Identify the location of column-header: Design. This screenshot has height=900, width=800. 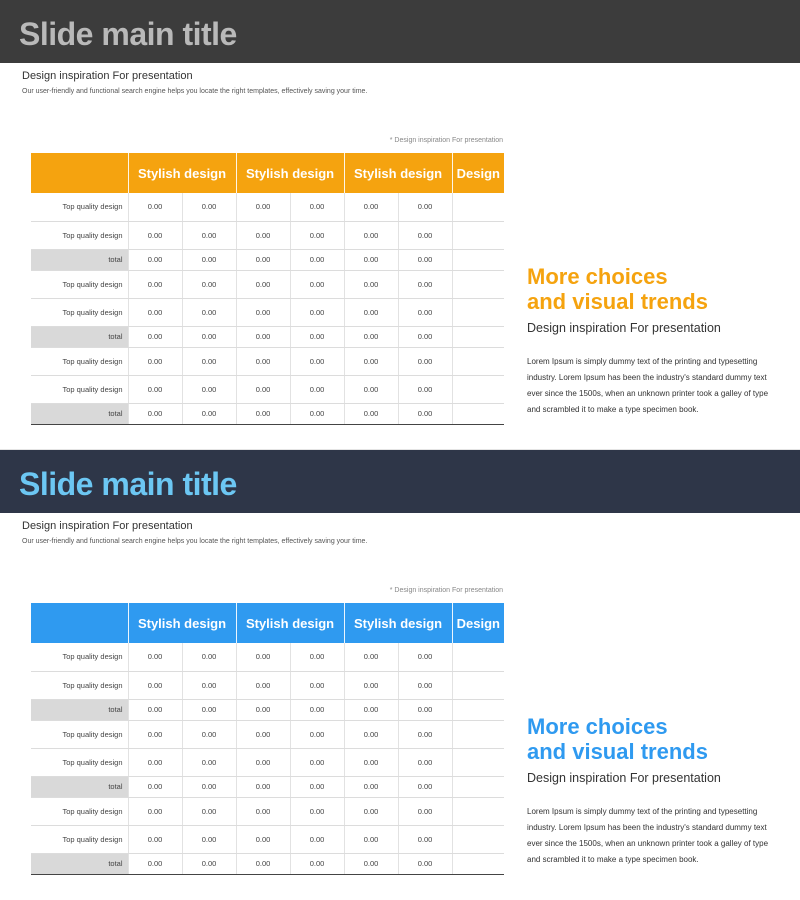
(478, 623).